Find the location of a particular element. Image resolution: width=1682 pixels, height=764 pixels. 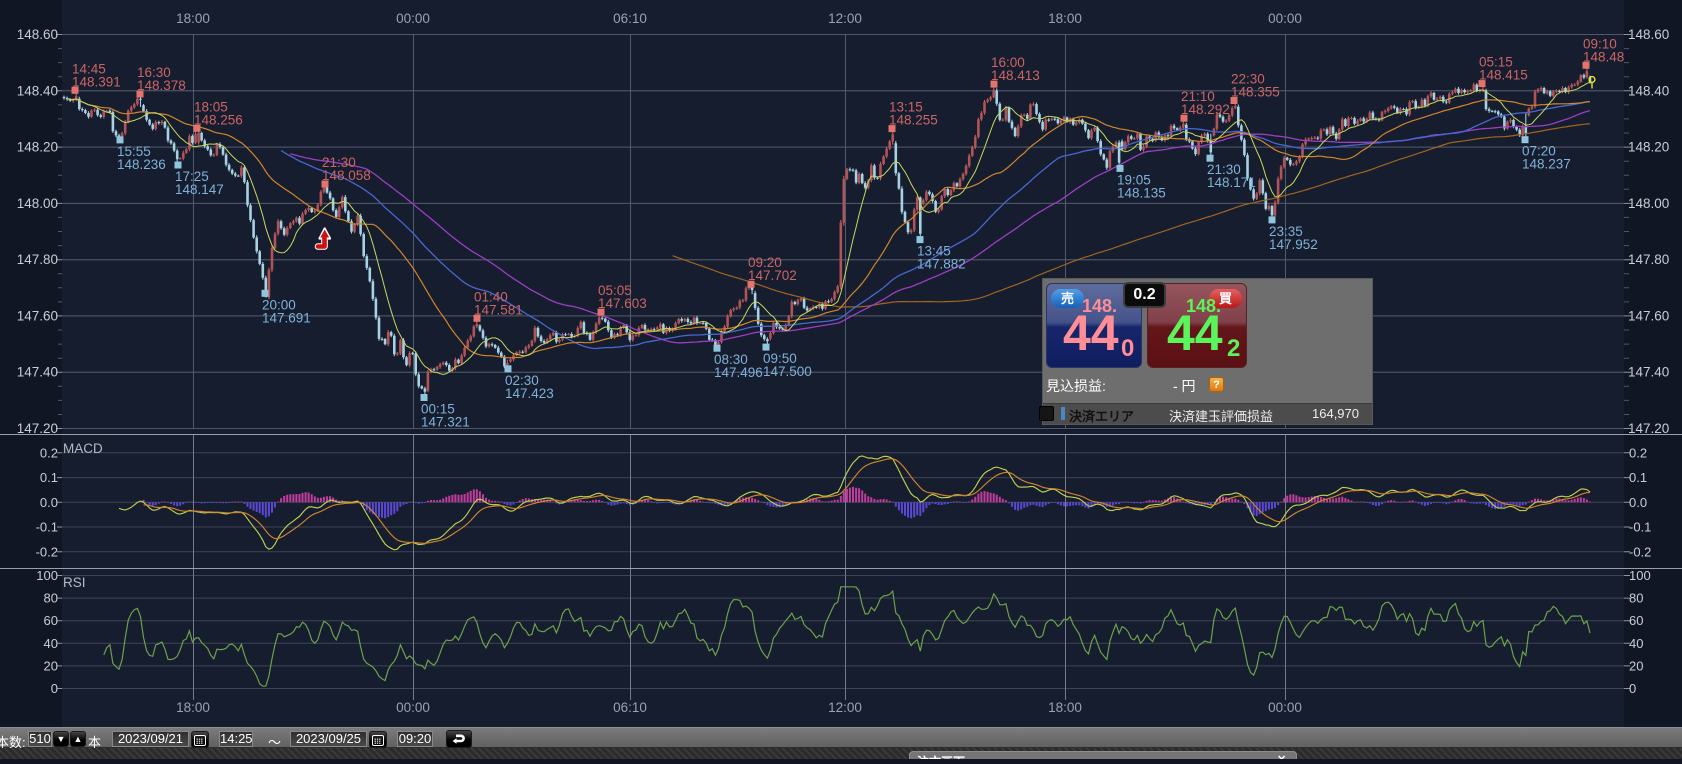

svg-text: 21:10 is located at coordinates (1198, 96).